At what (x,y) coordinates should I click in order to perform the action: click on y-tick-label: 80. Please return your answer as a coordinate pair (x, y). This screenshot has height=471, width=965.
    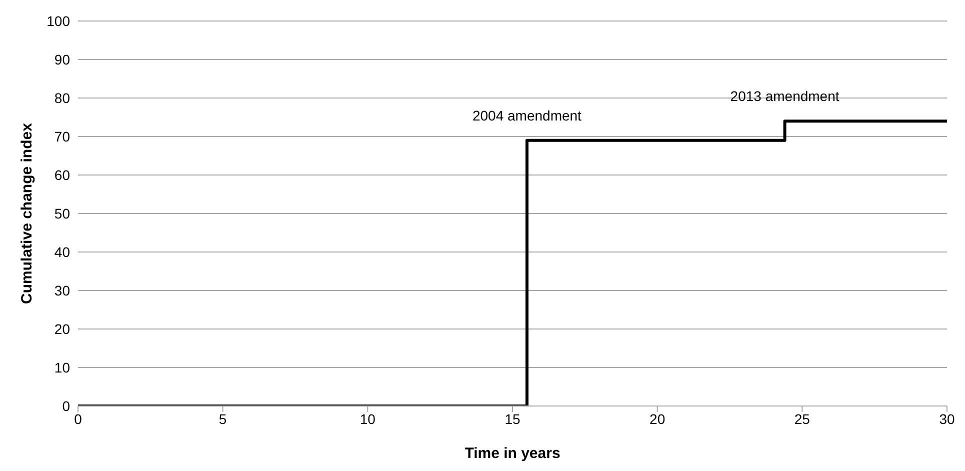
    Looking at the image, I should click on (62, 98).